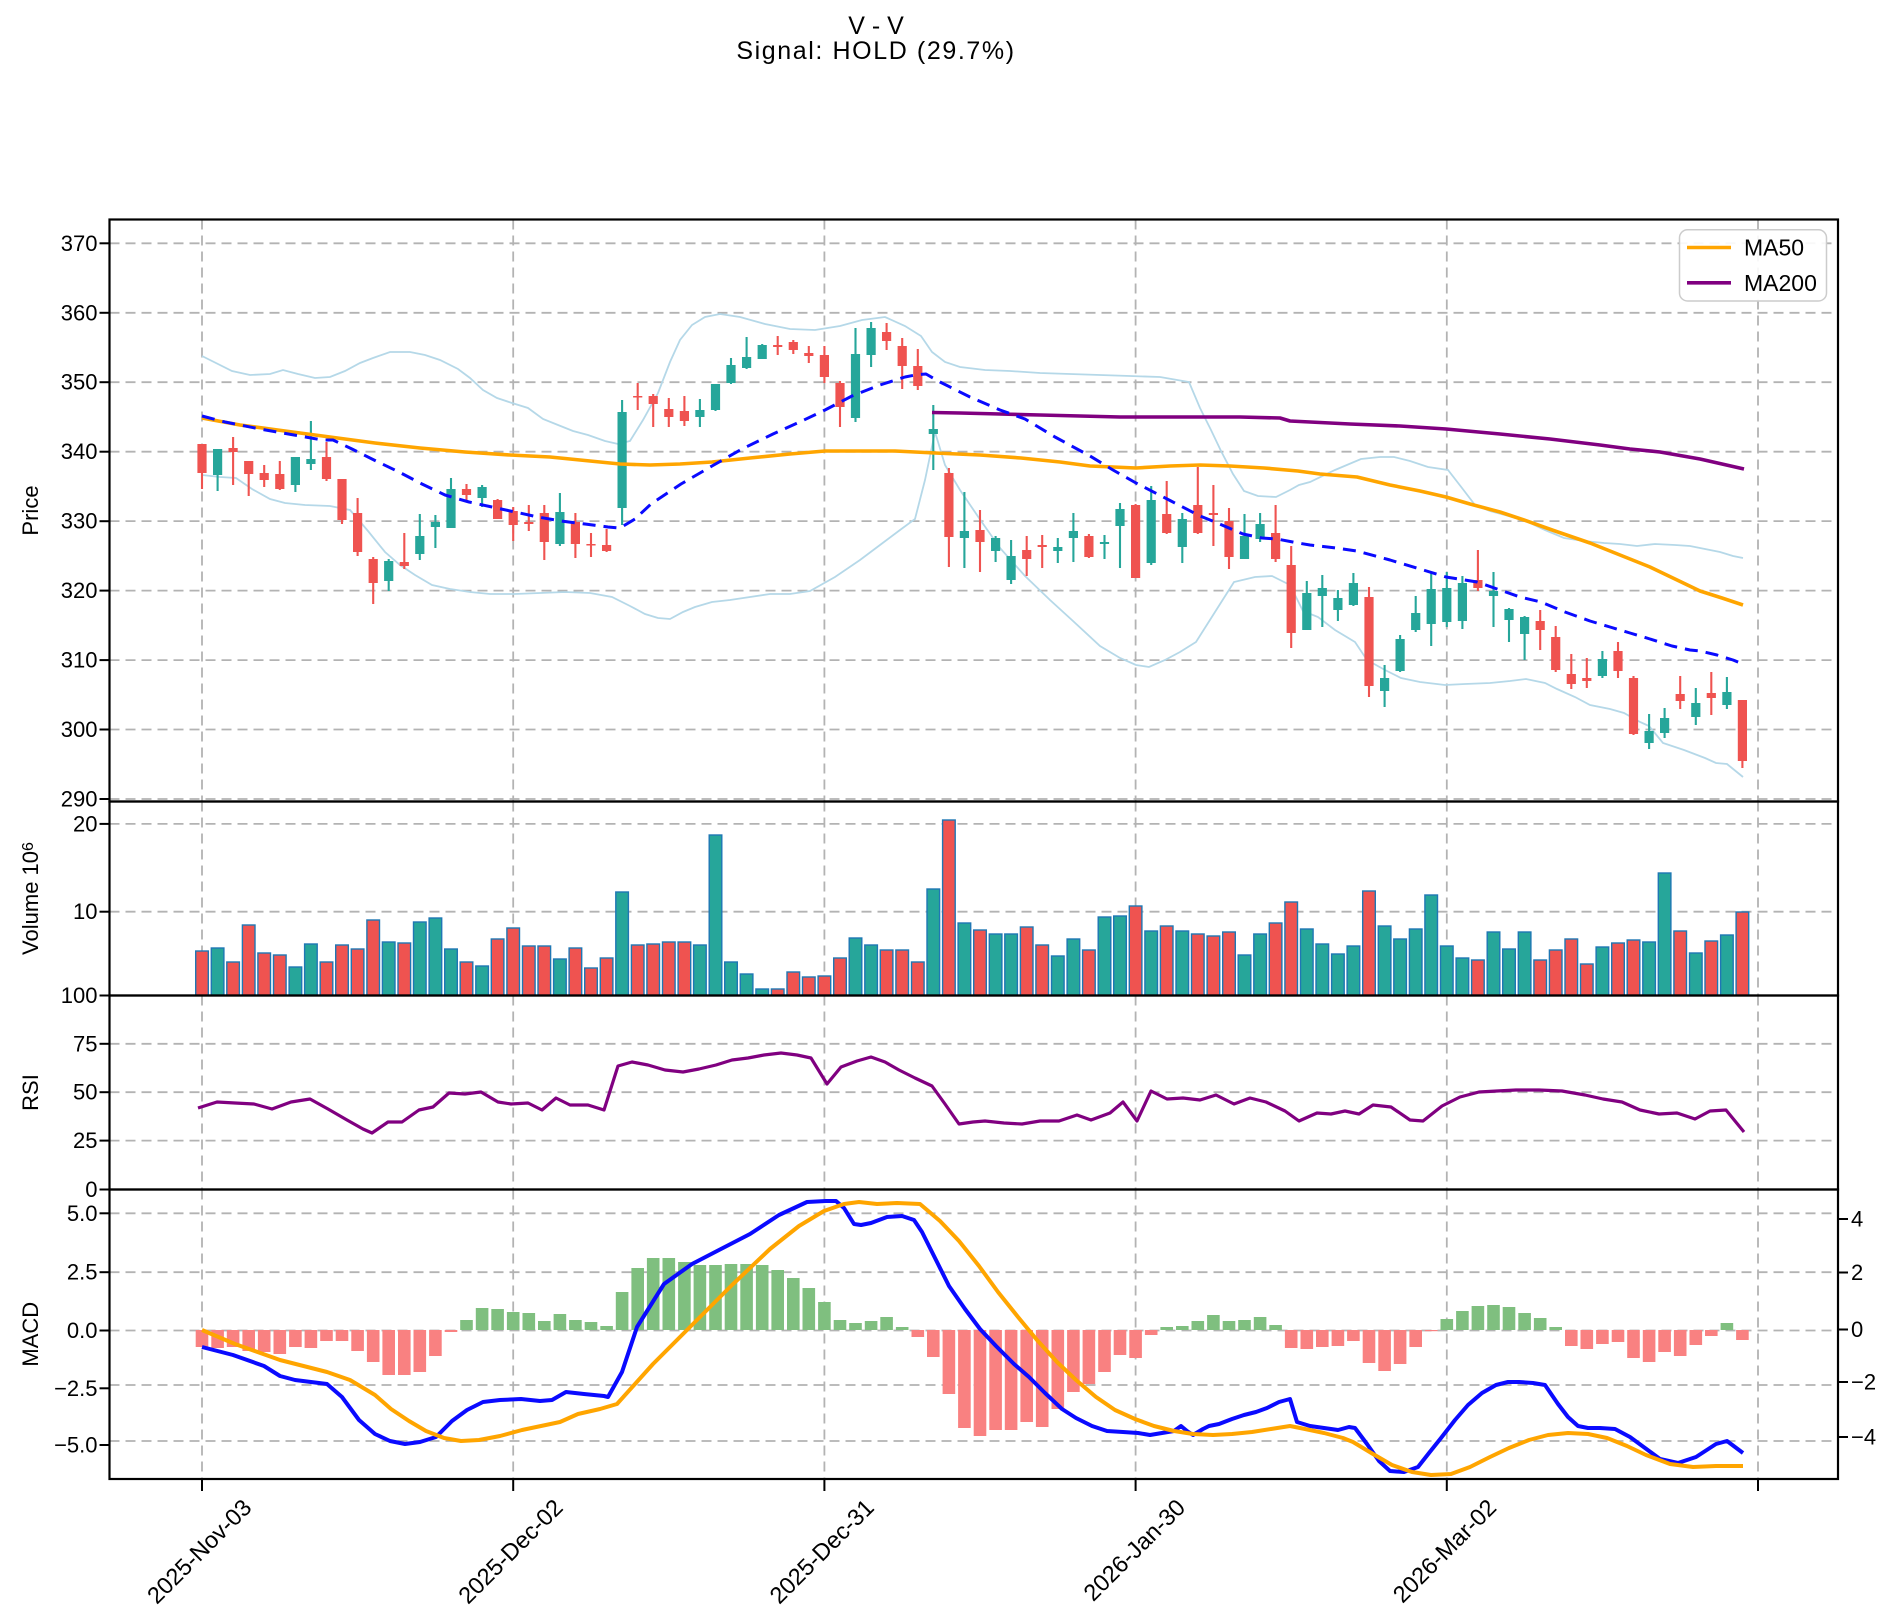  What do you see at coordinates (85, 1092) in the screenshot?
I see `svg-text: 50` at bounding box center [85, 1092].